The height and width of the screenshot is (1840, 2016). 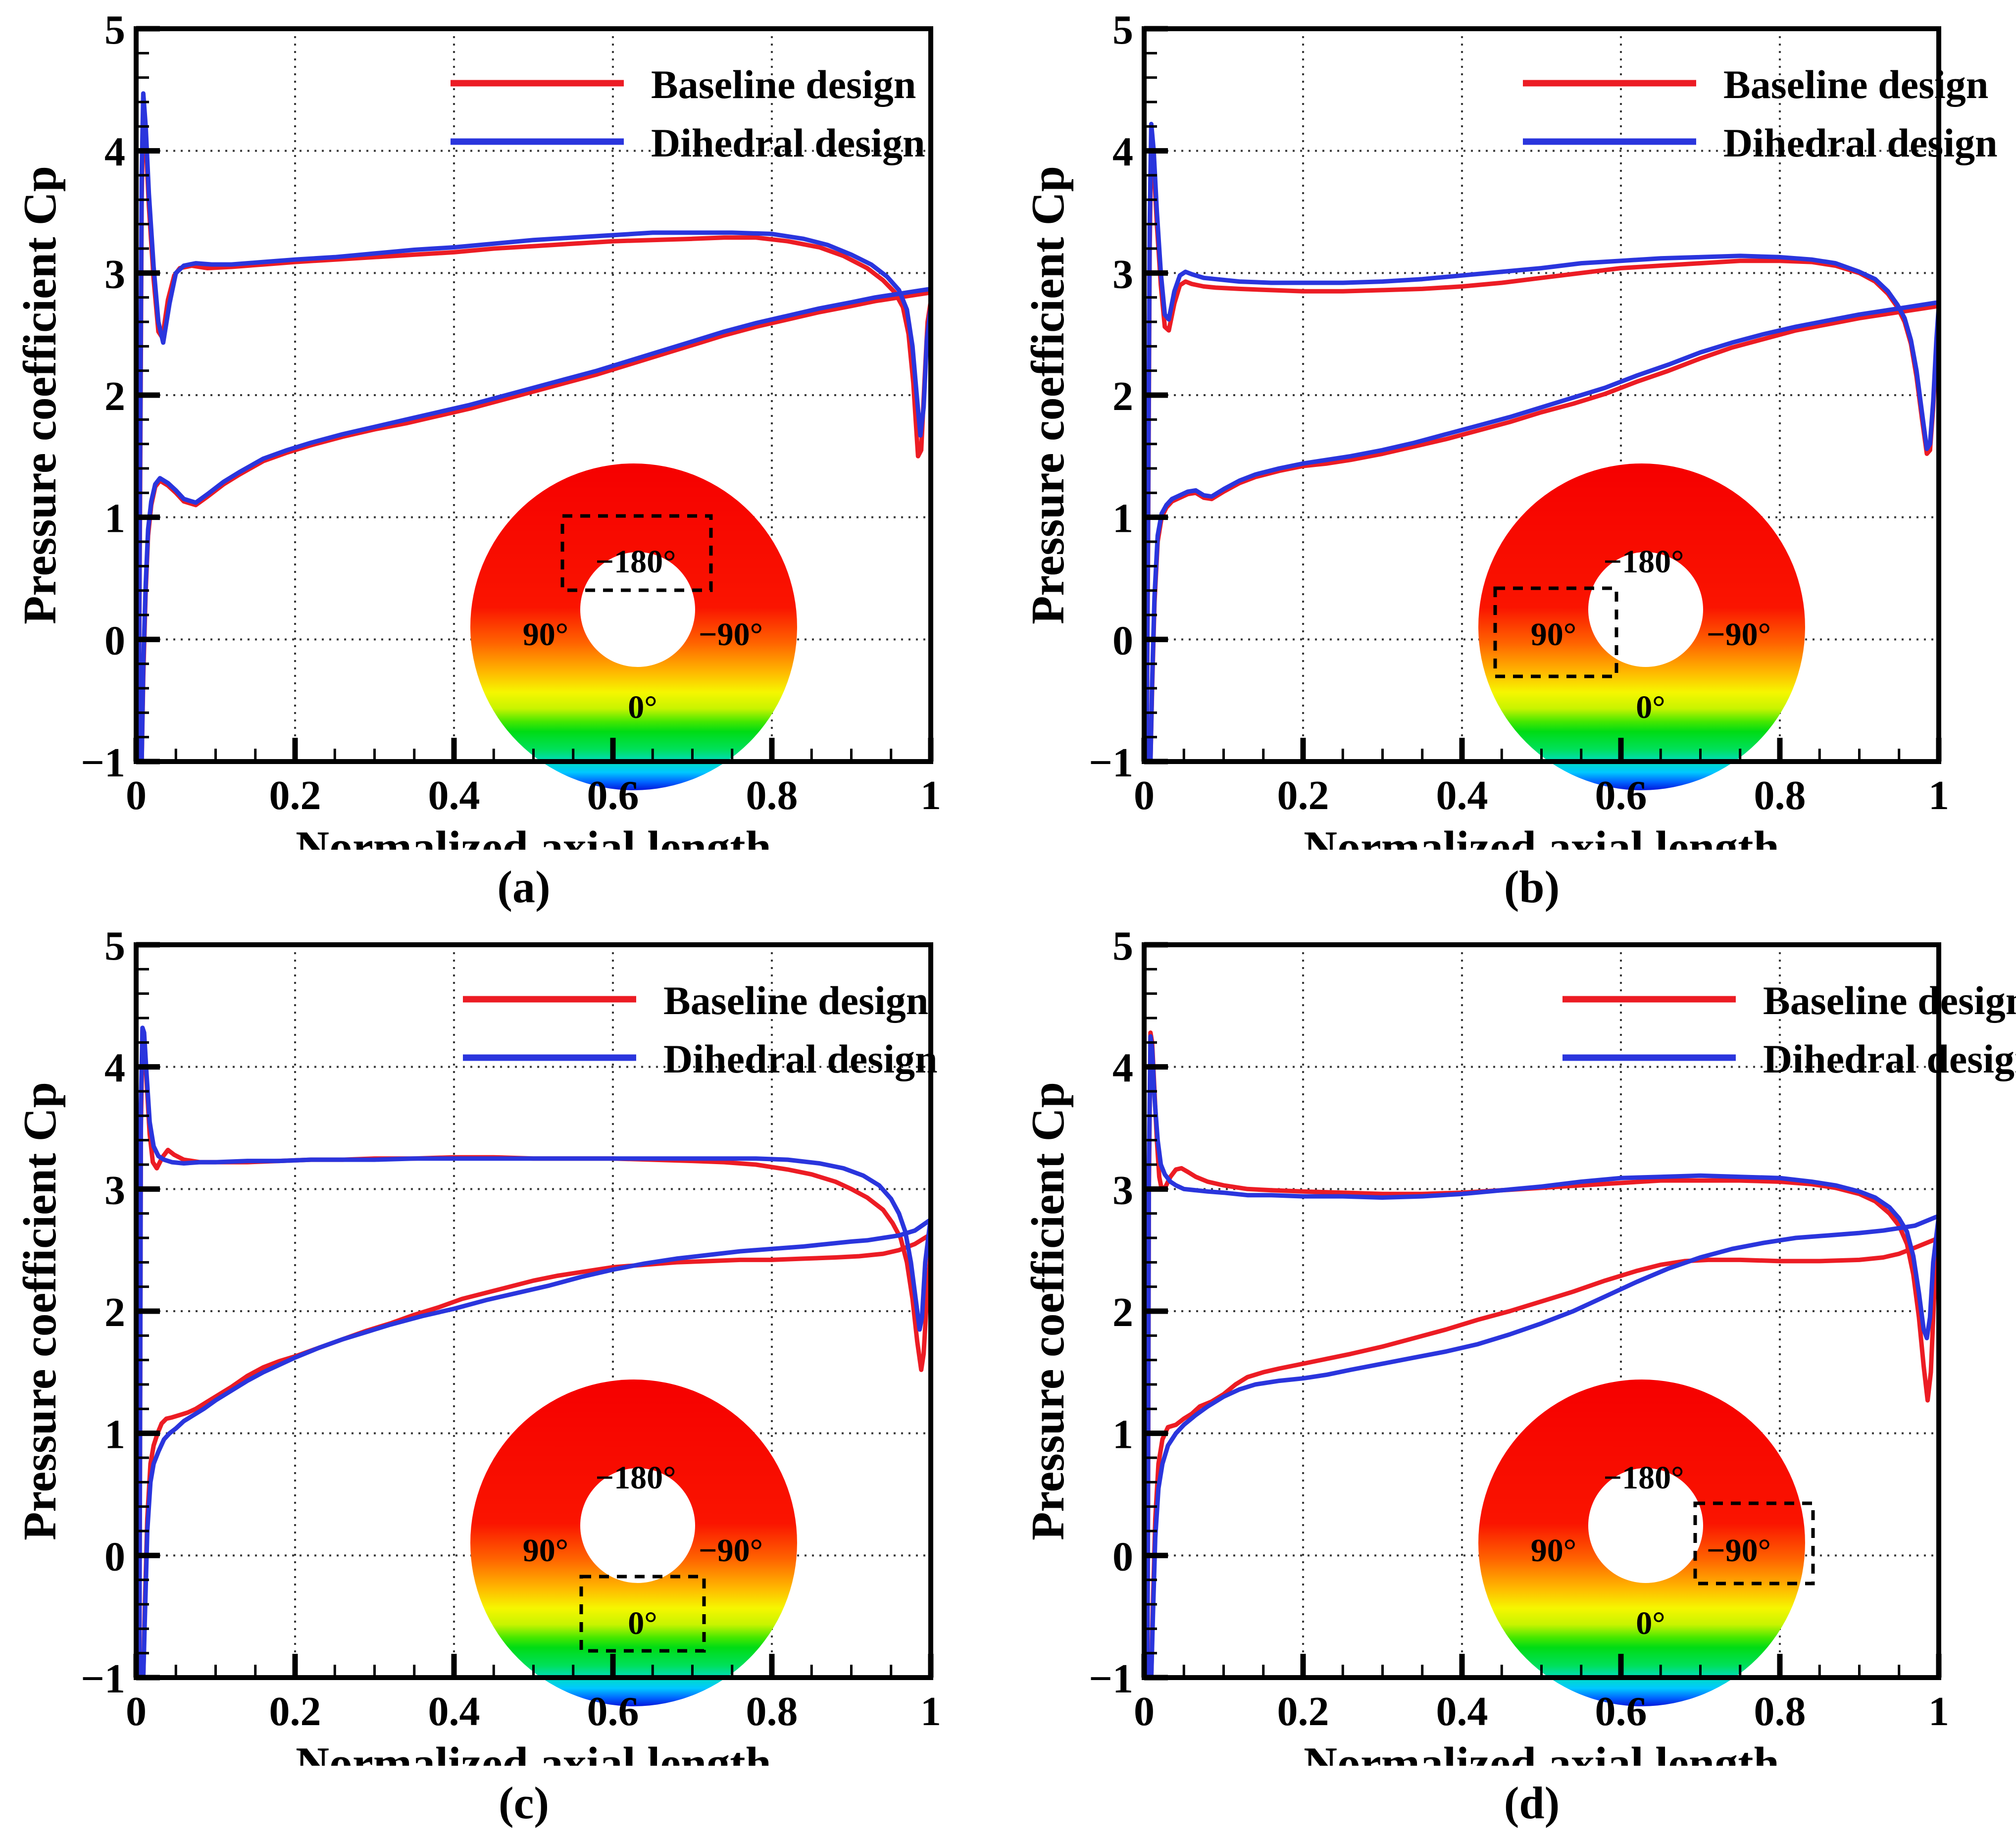 I want to click on curve-dihedral-design-upper, so click(x=1541, y=442).